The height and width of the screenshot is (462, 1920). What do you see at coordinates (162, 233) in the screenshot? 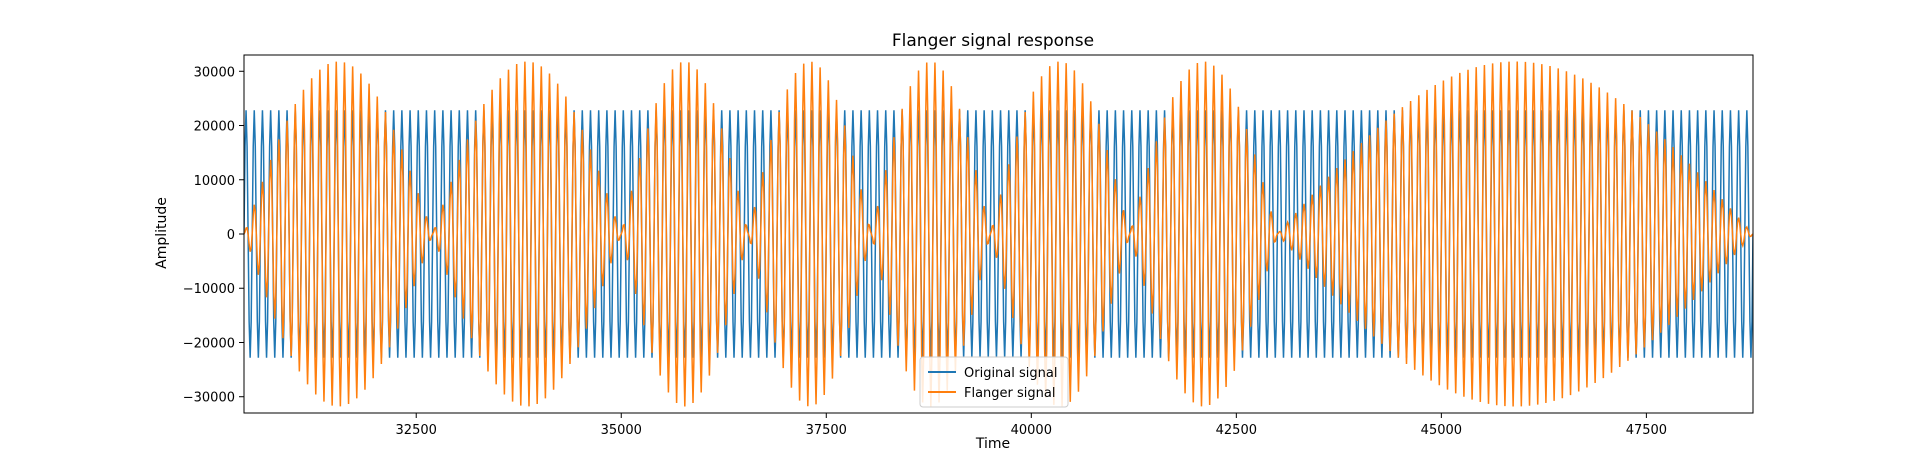
I see `y-axis-title: Amplitude` at bounding box center [162, 233].